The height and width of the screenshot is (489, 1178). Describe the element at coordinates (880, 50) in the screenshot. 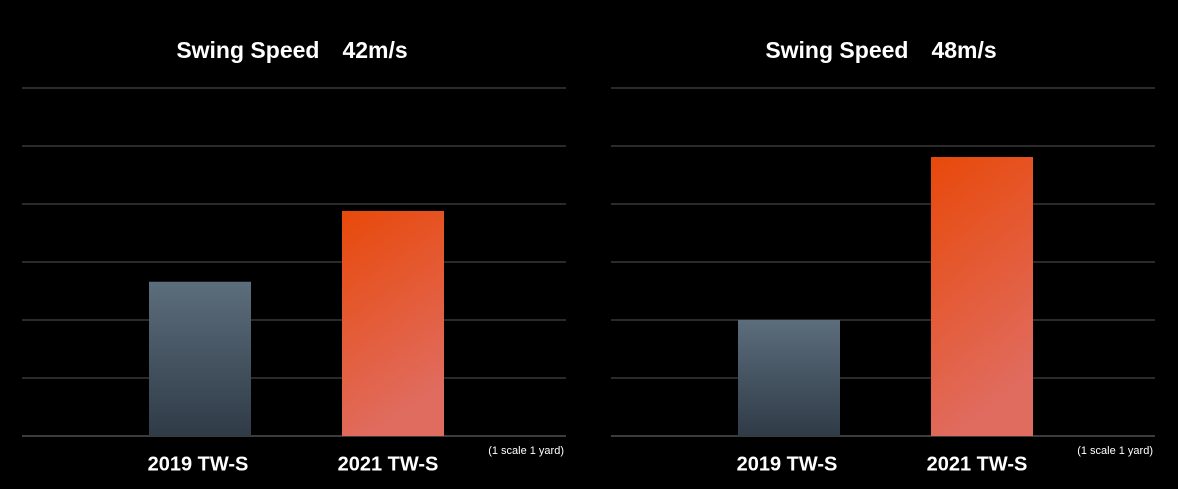

I see `chart-title: Swing Speed 48m/s` at that location.